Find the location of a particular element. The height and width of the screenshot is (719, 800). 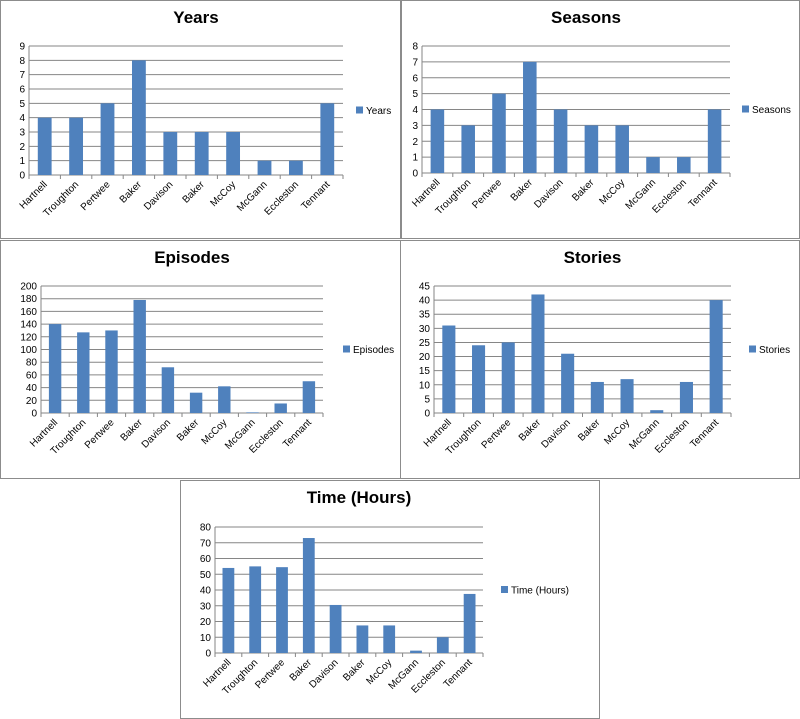

y-tick-label: 70 is located at coordinates (206, 543).